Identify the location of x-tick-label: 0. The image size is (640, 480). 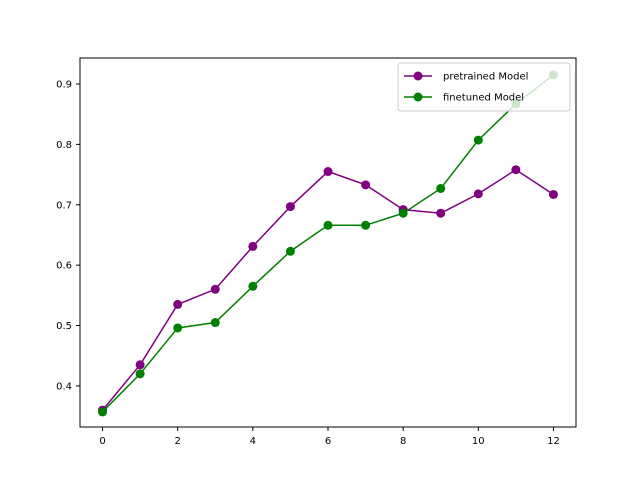
(102, 441).